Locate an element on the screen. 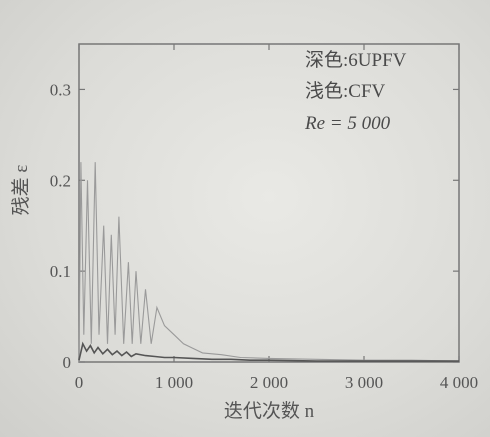 The height and width of the screenshot is (437, 490). series-line-dark is located at coordinates (268, 351).